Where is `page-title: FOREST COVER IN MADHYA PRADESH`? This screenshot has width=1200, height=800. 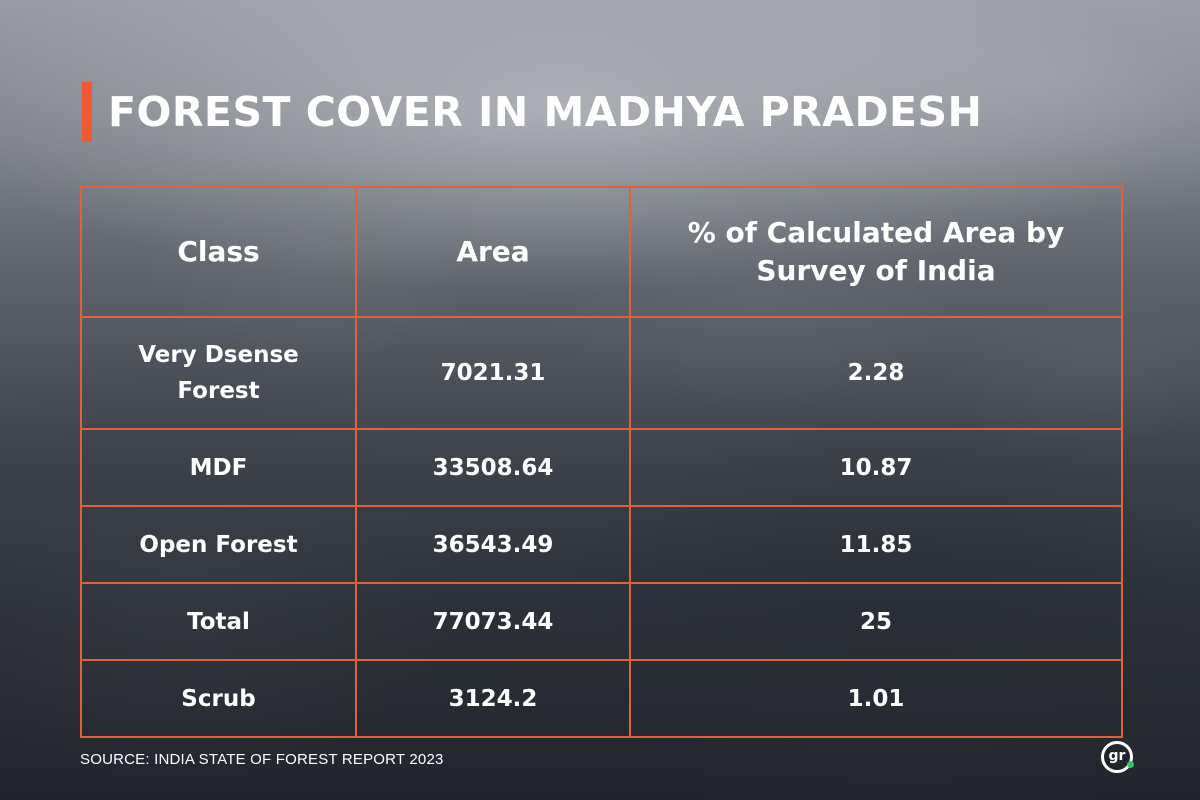 page-title: FOREST COVER IN MADHYA PRADESH is located at coordinates (545, 112).